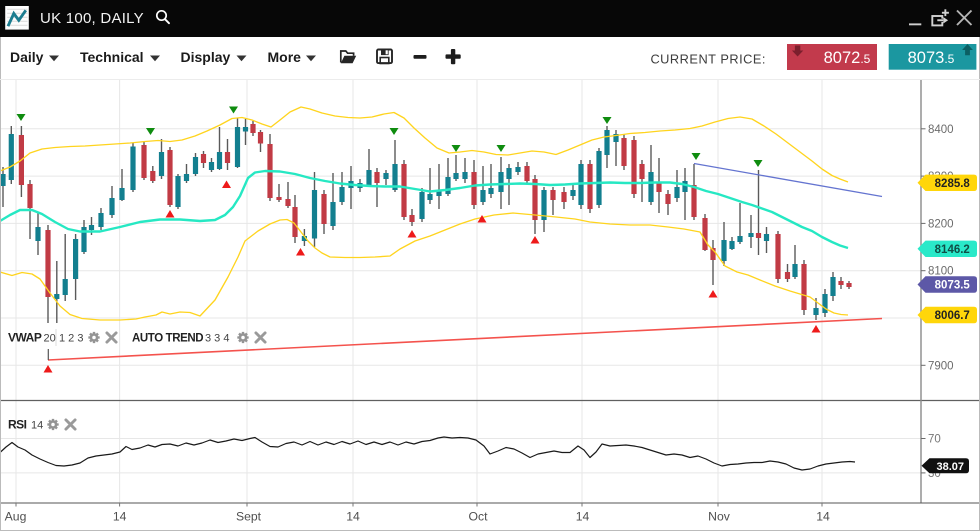 The width and height of the screenshot is (980, 531). Describe the element at coordinates (27, 57) in the screenshot. I see `svg-text: Daily` at that location.